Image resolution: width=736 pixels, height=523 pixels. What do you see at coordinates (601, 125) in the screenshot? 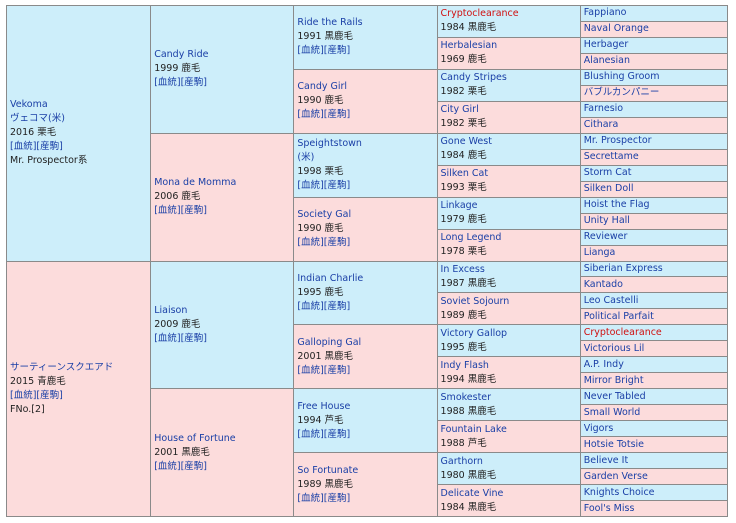
I see `gen5-name: Cithara` at bounding box center [601, 125].